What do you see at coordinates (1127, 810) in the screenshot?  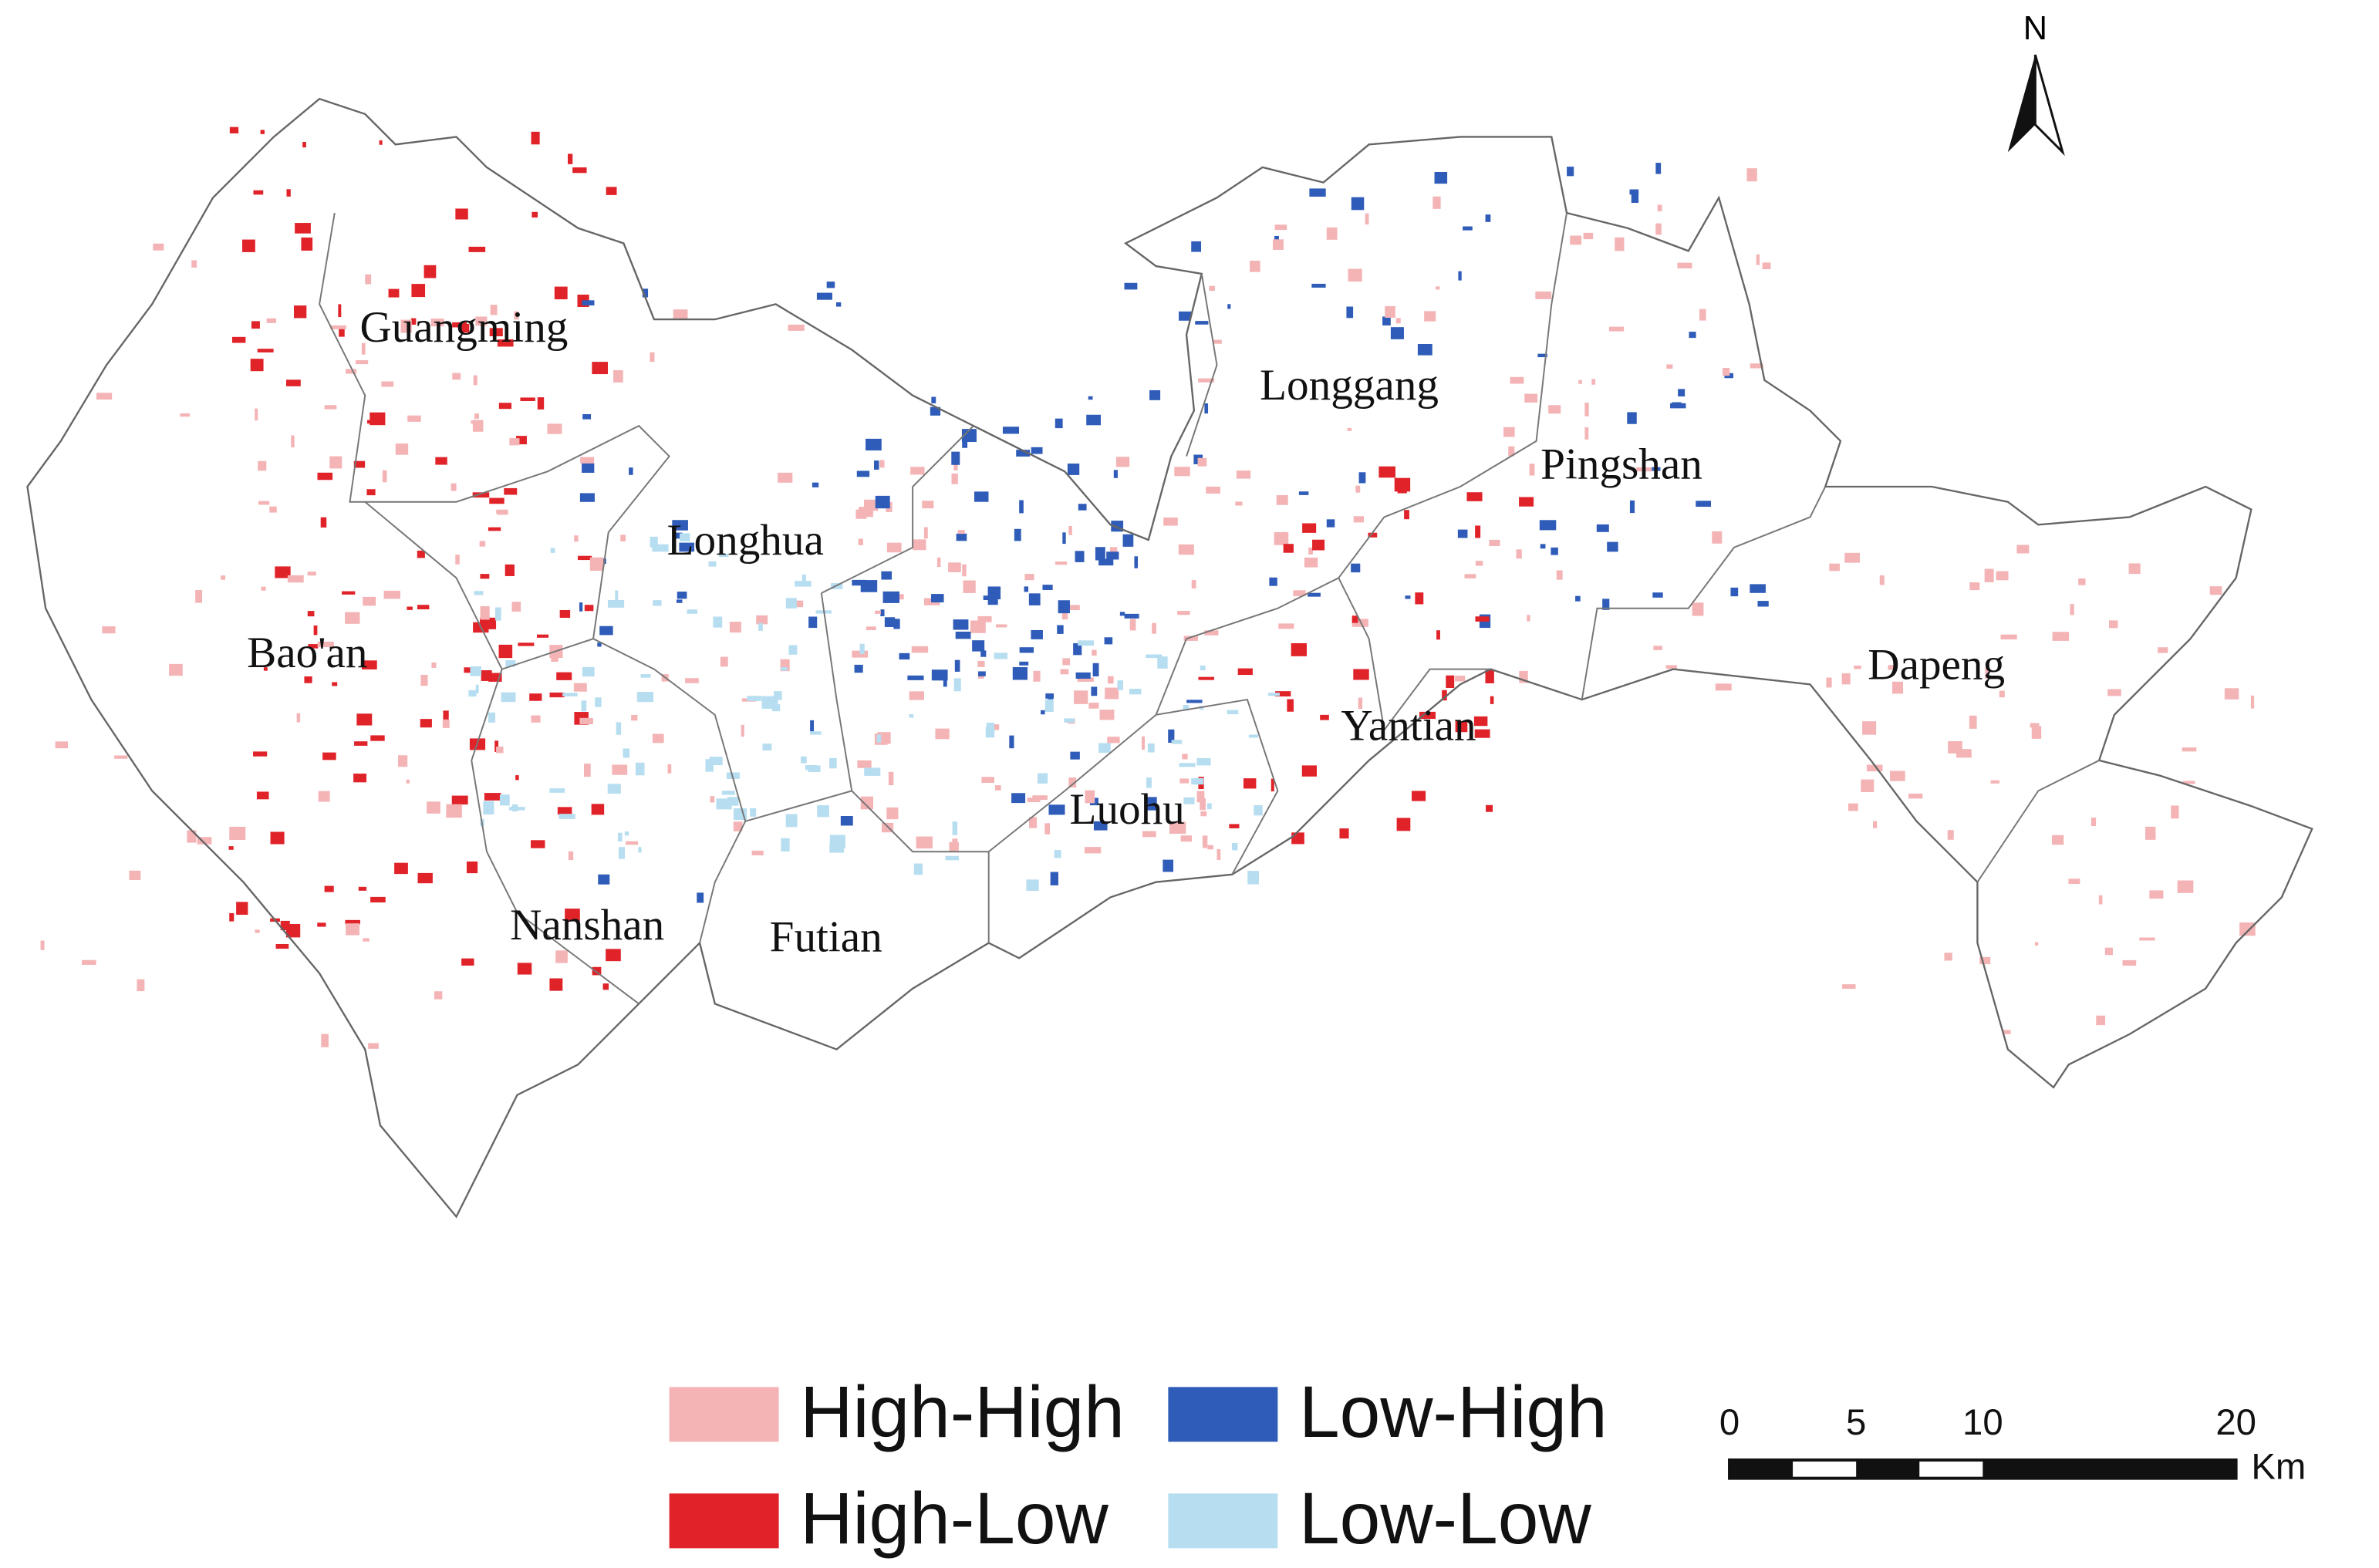 I see `district-label: Luohu` at bounding box center [1127, 810].